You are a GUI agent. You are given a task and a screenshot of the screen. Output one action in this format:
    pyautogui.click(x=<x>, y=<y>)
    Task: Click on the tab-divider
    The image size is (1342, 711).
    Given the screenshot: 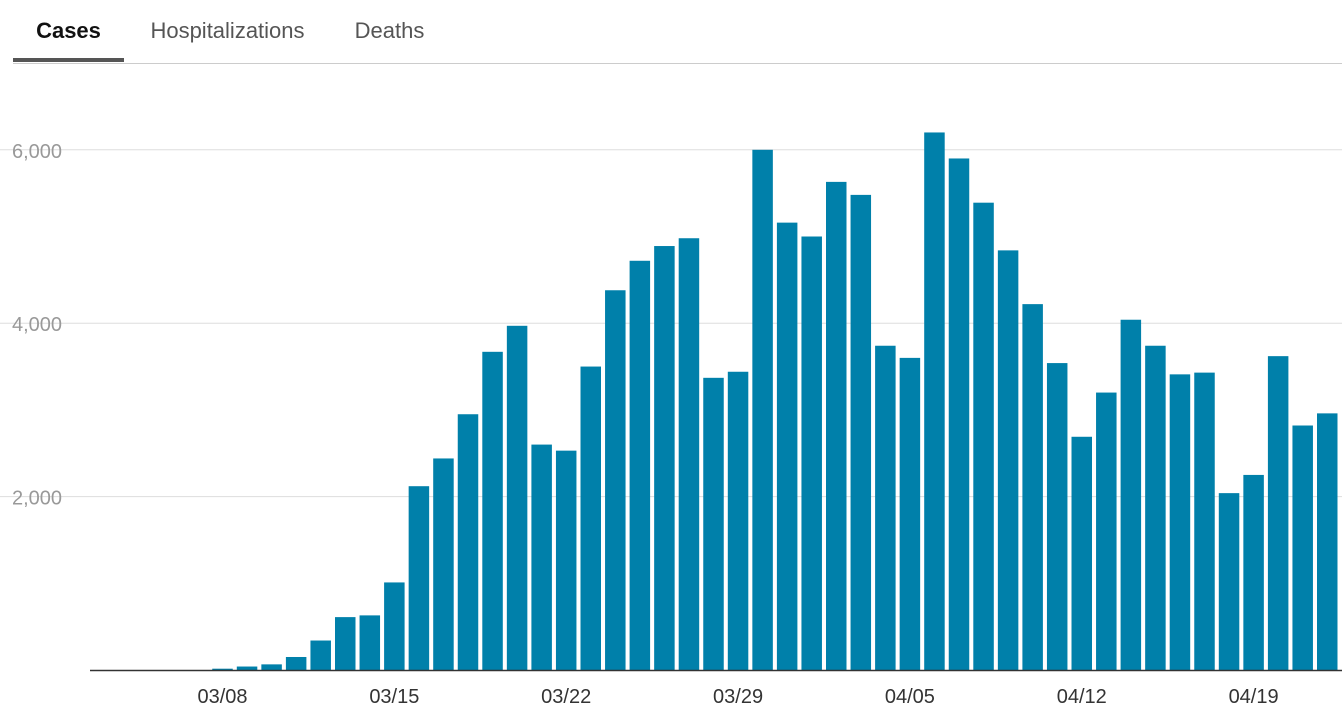 What is the action you would take?
    pyautogui.click(x=677, y=63)
    